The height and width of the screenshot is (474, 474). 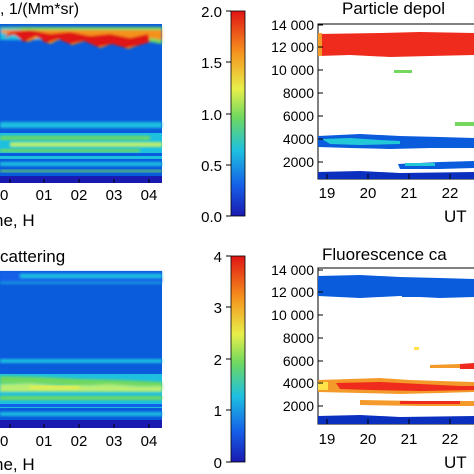 What do you see at coordinates (218, 360) in the screenshot?
I see `colorbar-tick-label: 2` at bounding box center [218, 360].